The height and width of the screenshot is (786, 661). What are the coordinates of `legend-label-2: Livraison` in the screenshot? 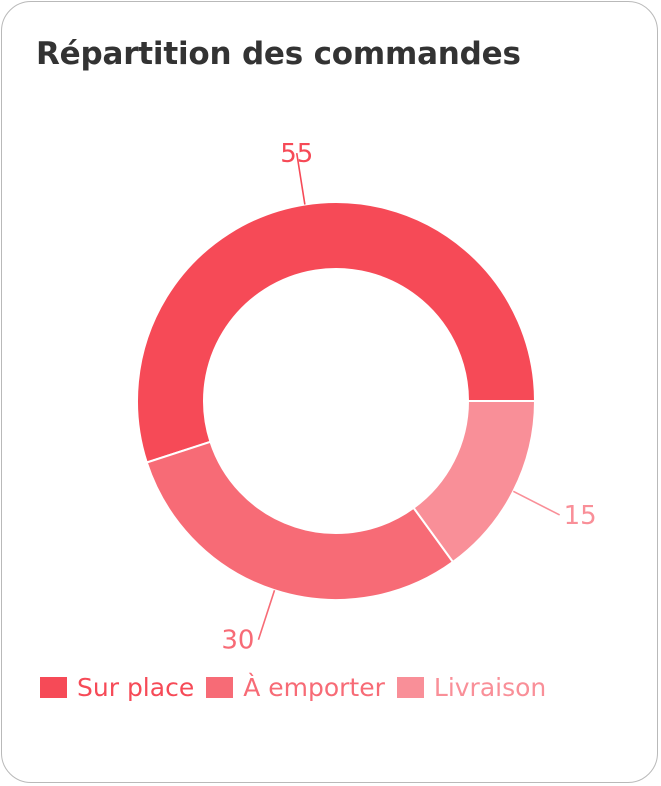 It's located at (490, 687).